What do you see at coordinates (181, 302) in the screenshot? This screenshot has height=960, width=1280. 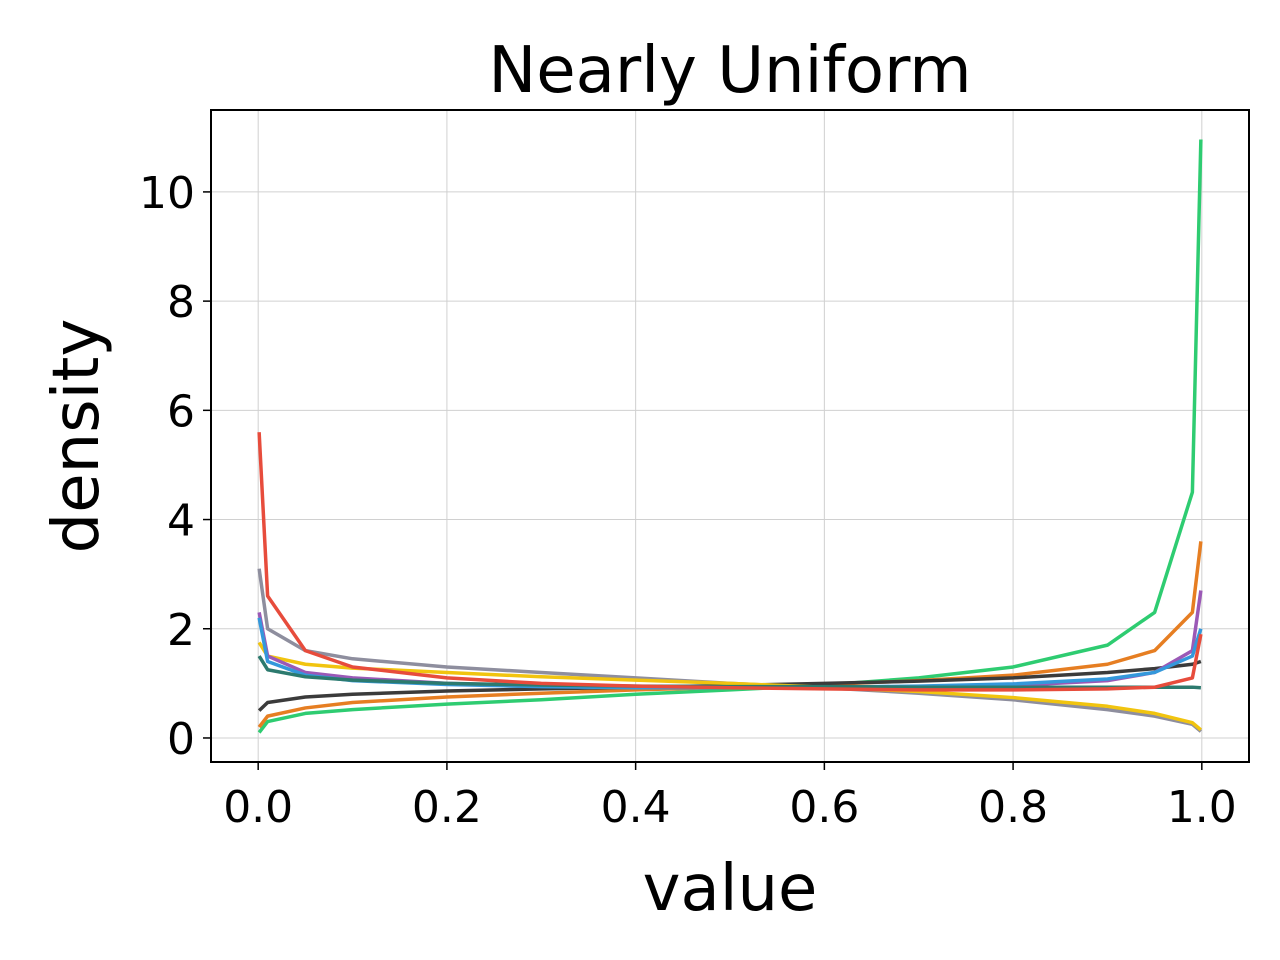 I see `y-tick-label: 8` at bounding box center [181, 302].